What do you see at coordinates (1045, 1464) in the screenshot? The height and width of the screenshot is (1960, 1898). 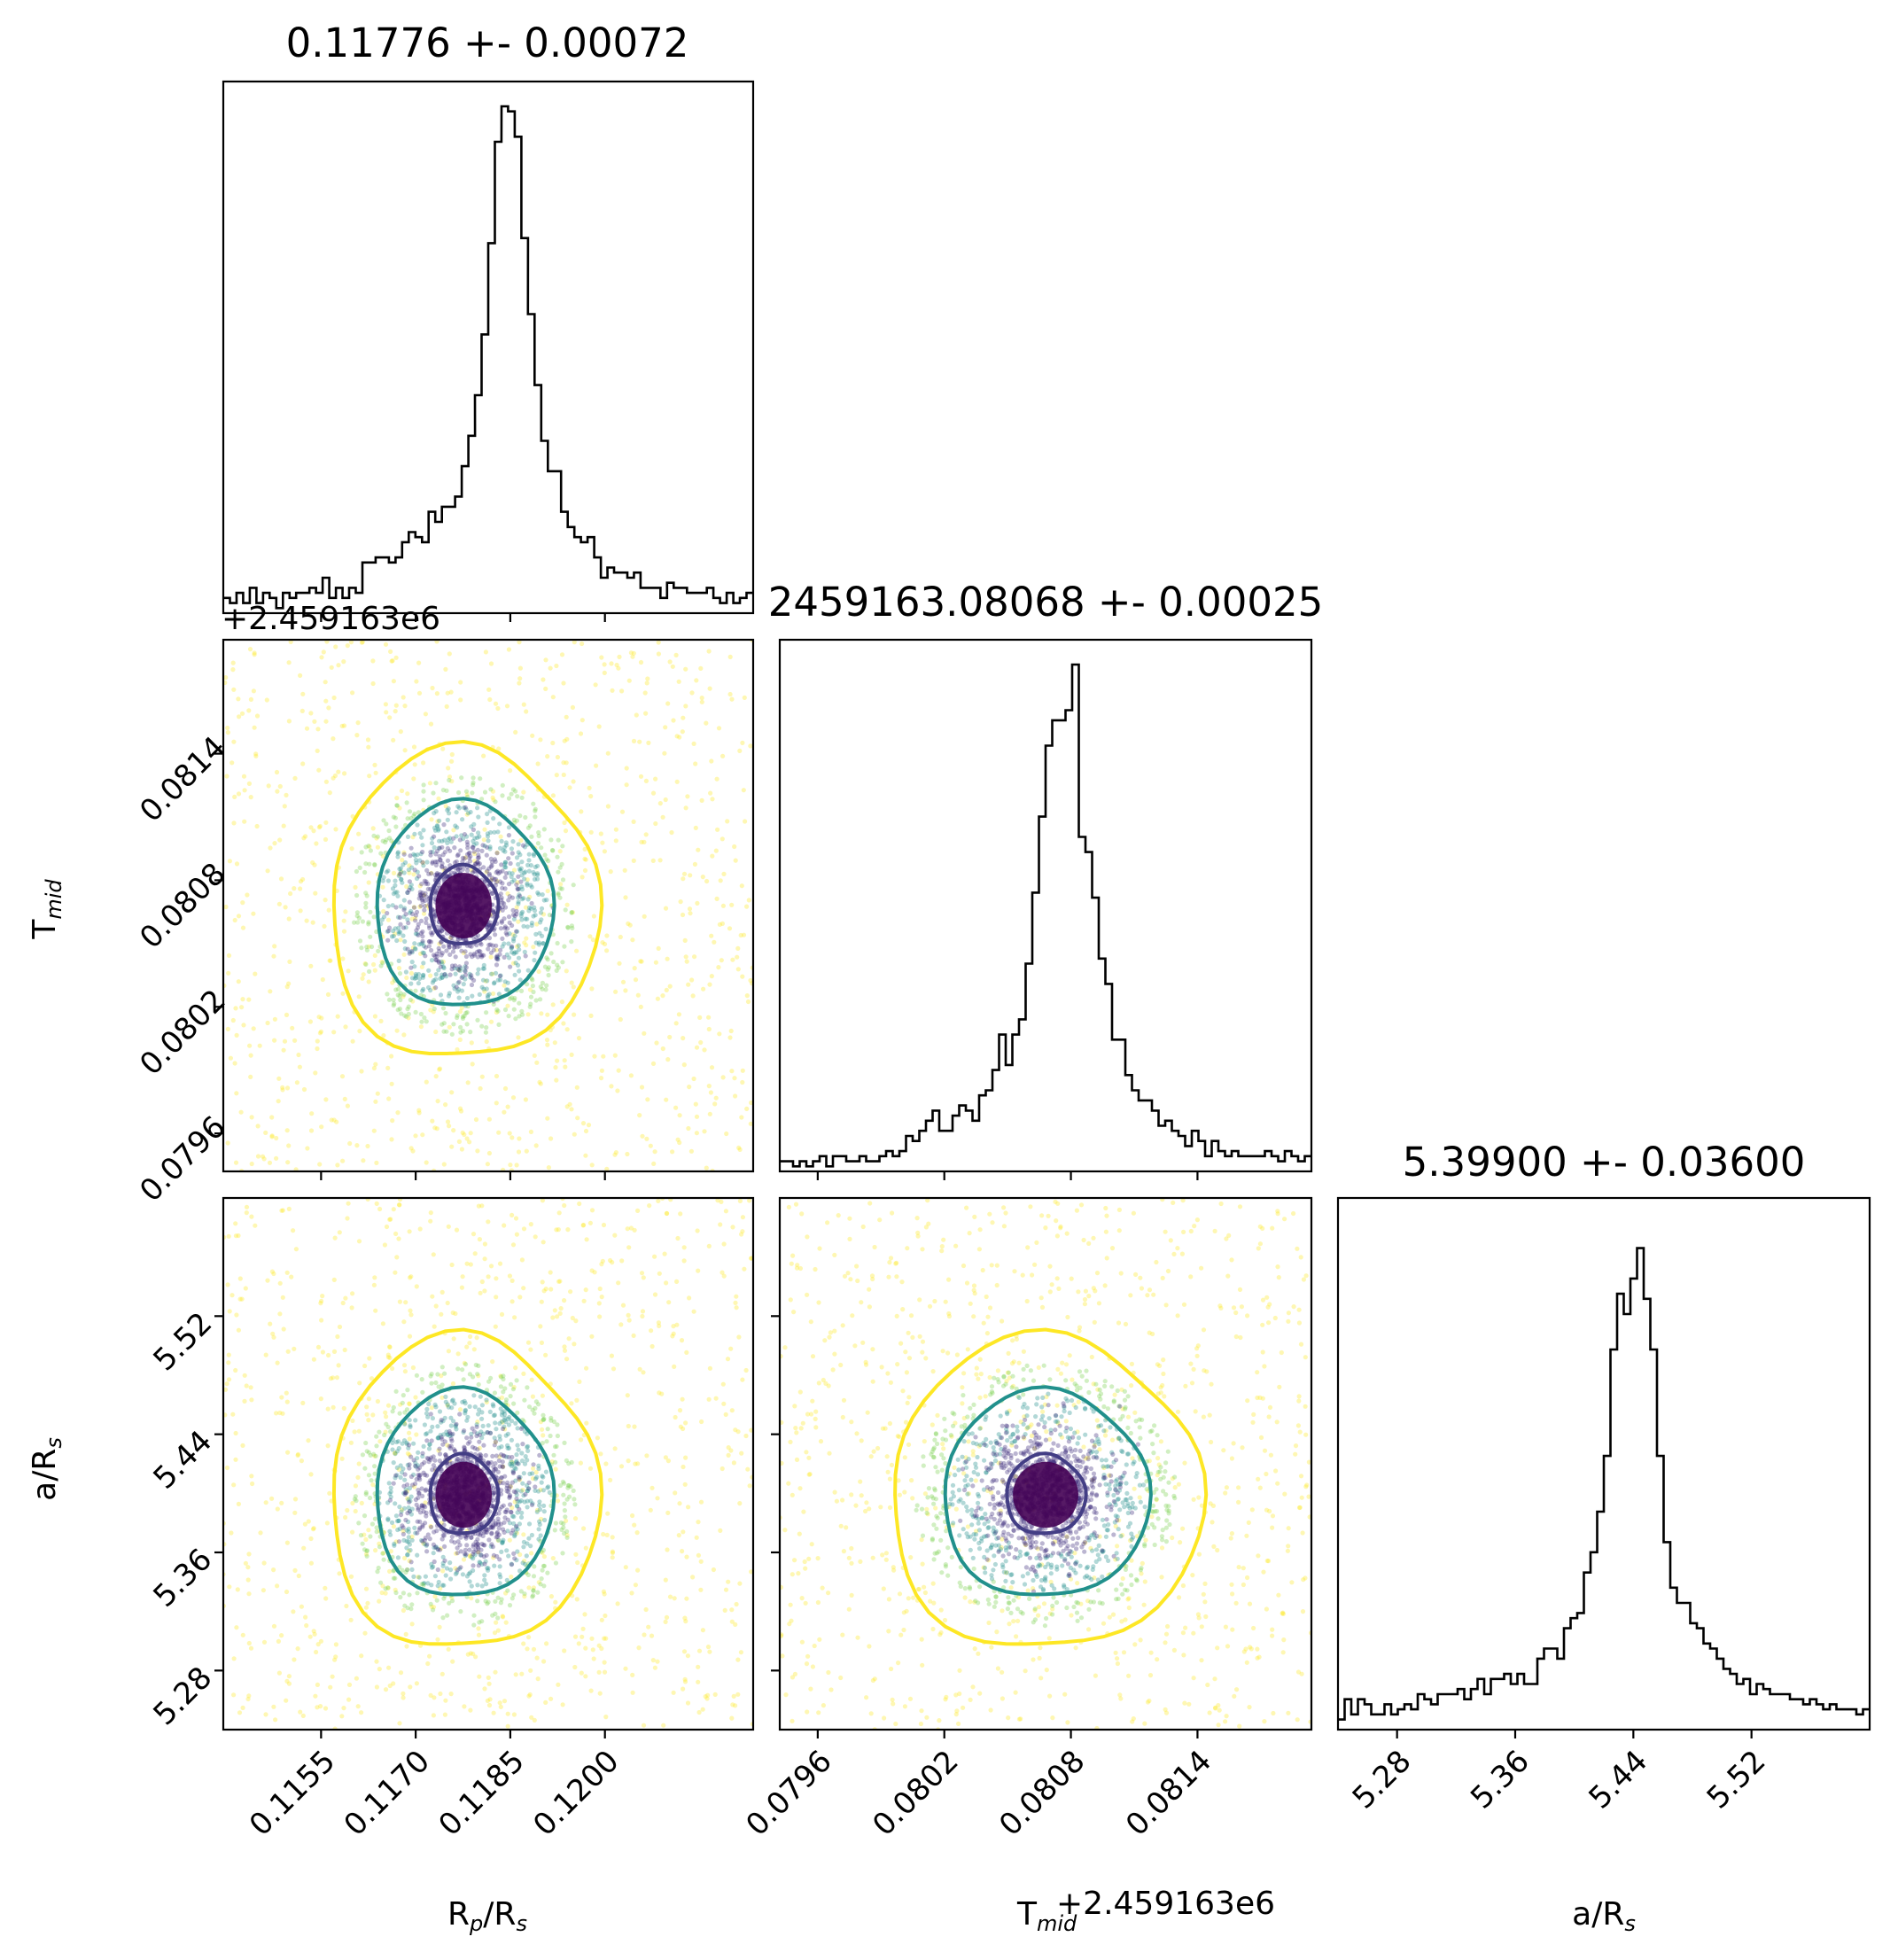 I see `scatter-points` at bounding box center [1045, 1464].